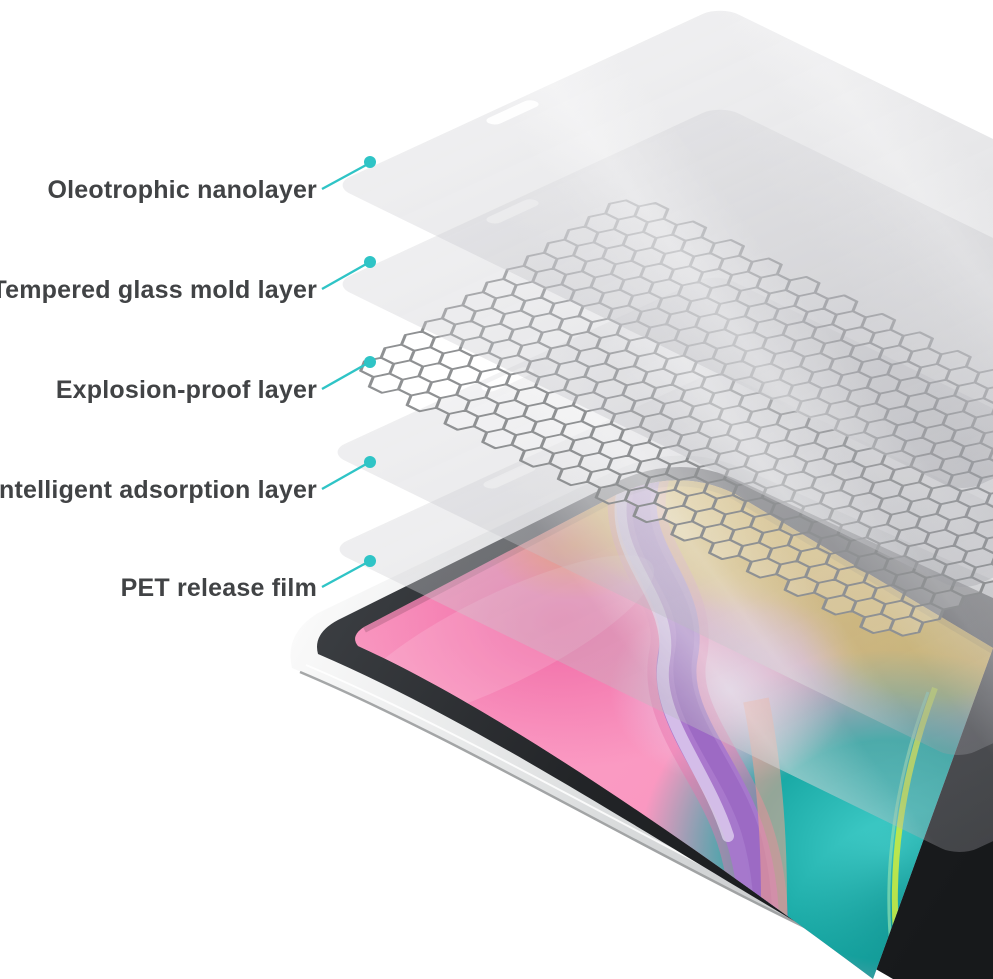 The height and width of the screenshot is (979, 993). Describe the element at coordinates (158, 490) in the screenshot. I see `label-intelligent-adsorption-layer: Intelligent adsorption layer` at that location.